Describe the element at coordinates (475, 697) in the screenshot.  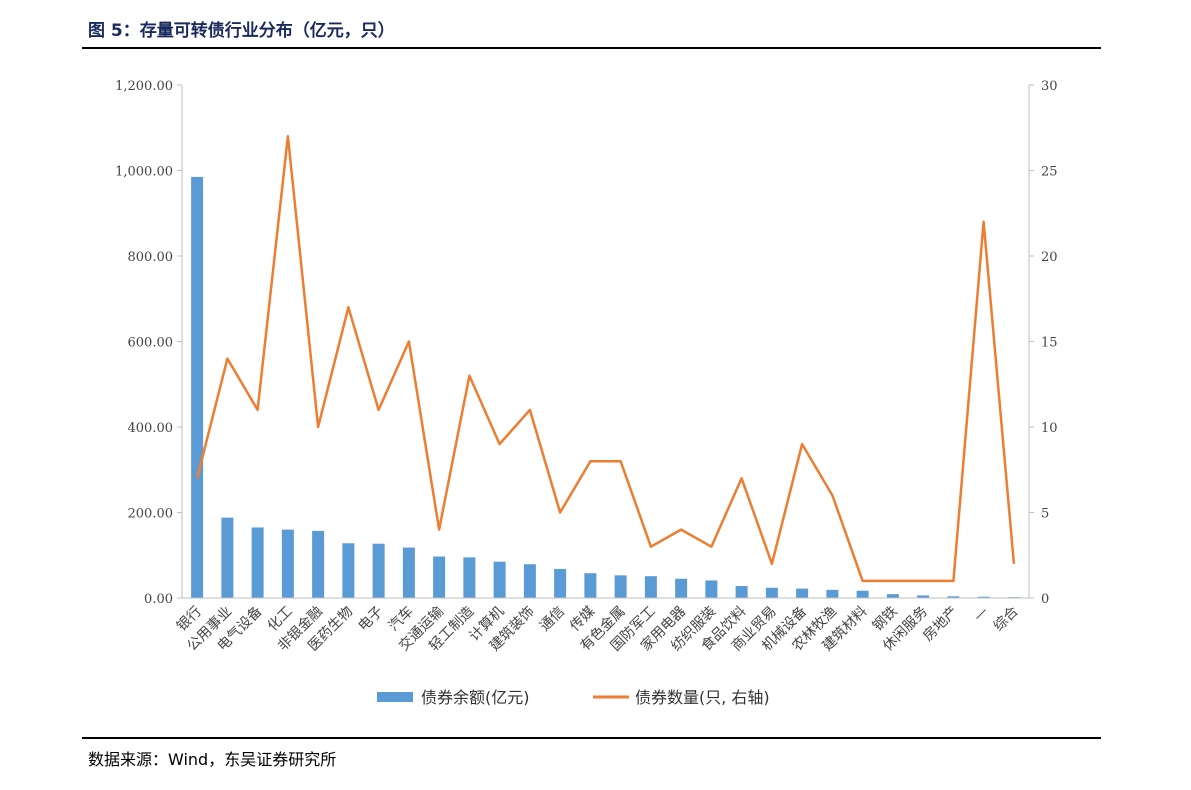
I see `legend-label-balance: 债券余额(亿元)` at that location.